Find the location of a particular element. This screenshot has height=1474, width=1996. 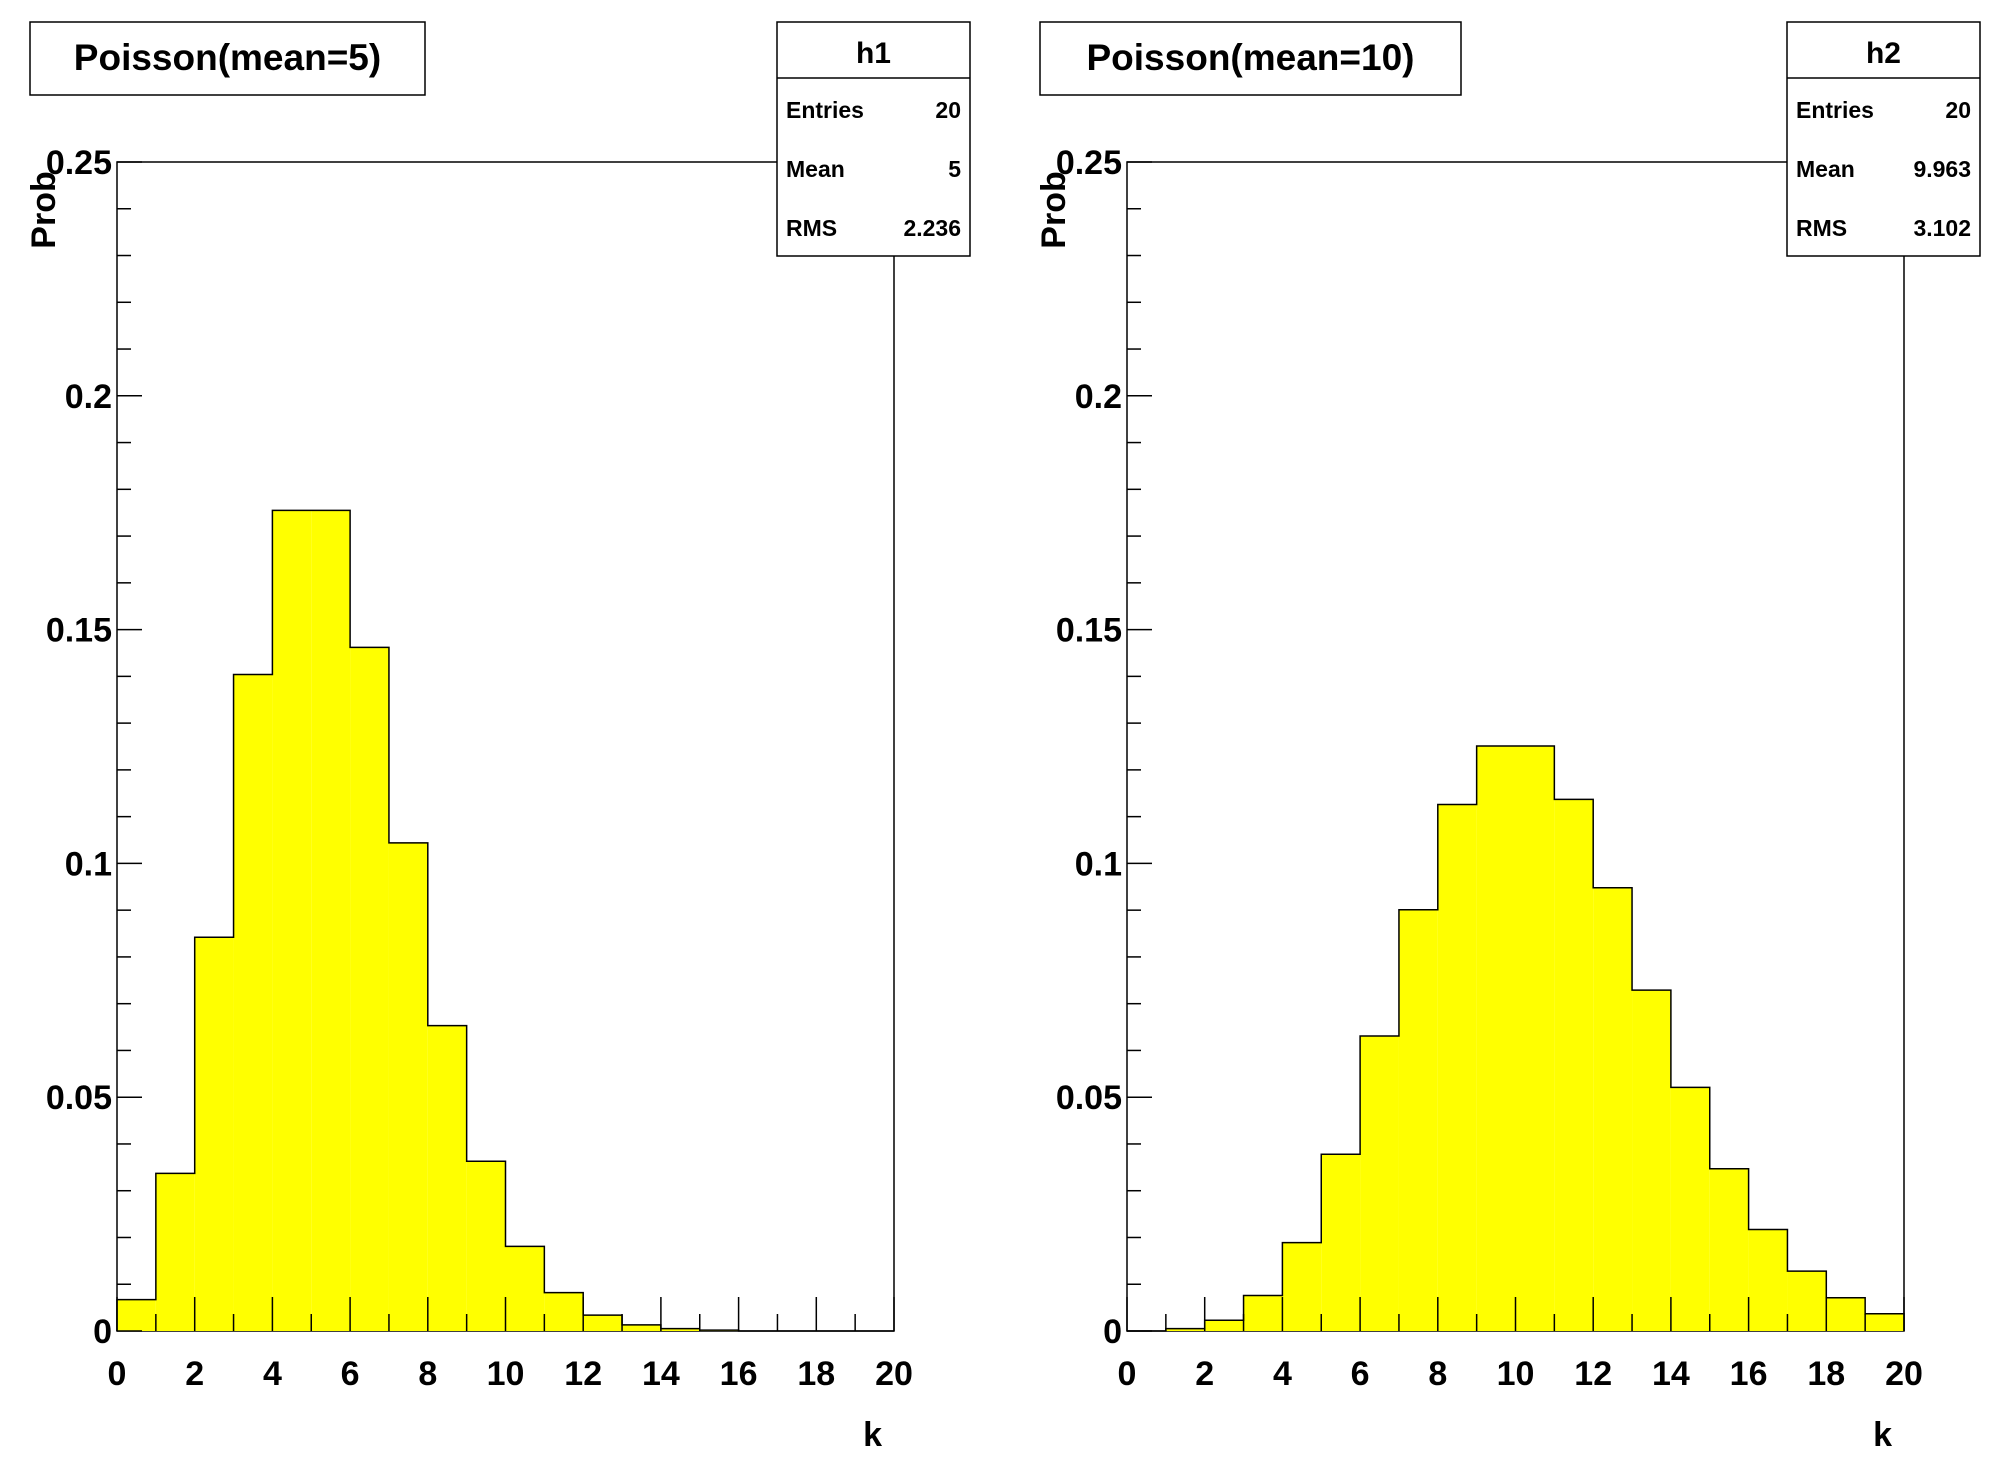

stats-value: 5 is located at coordinates (954, 169).